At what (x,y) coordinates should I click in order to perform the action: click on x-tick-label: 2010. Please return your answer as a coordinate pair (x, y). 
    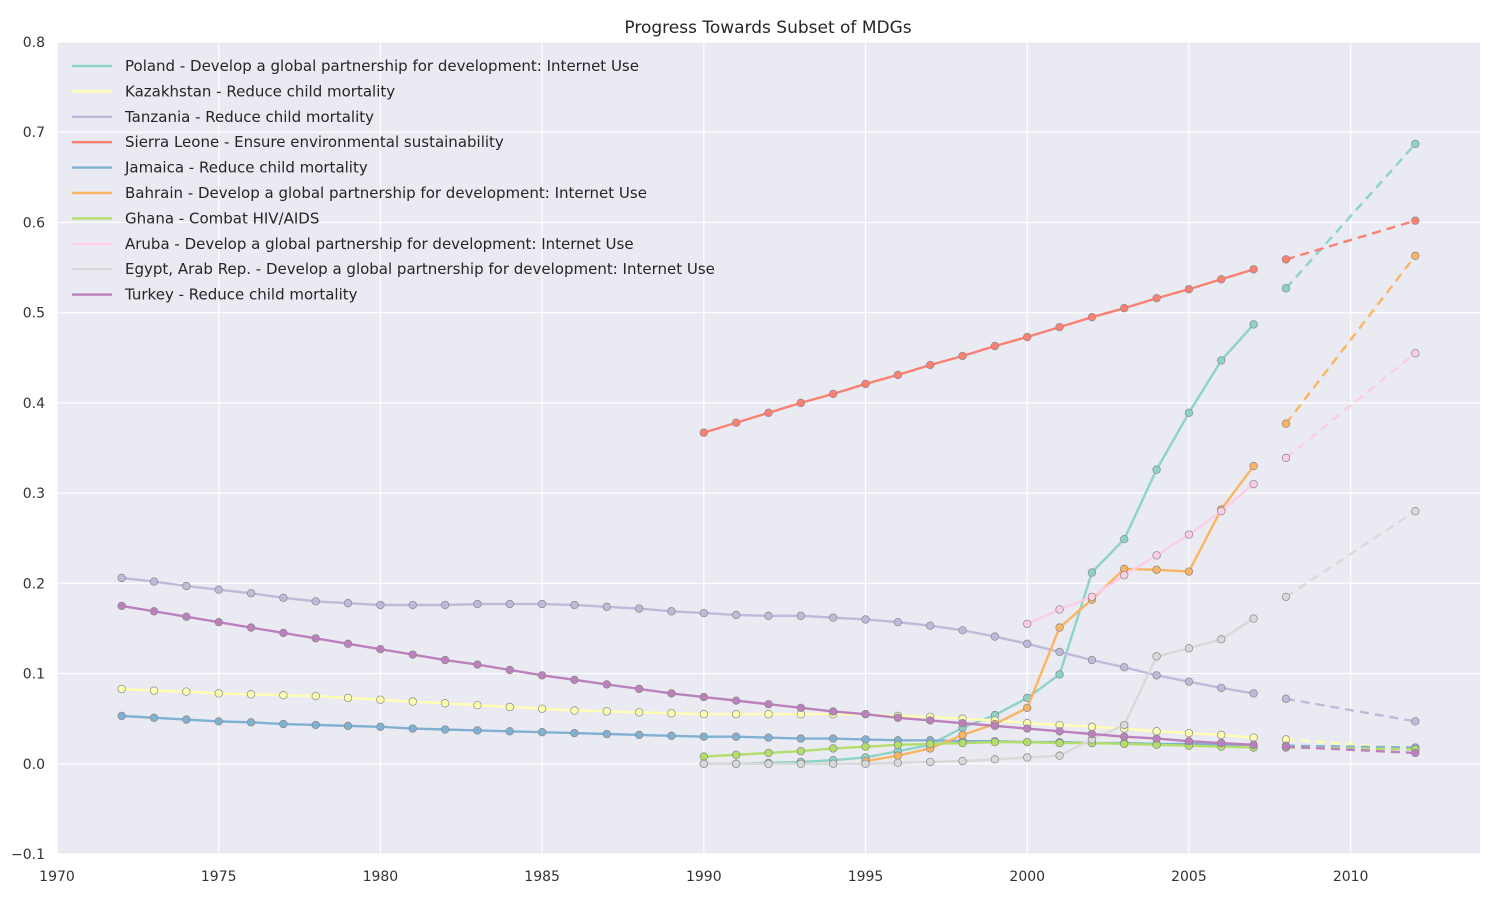
    Looking at the image, I should click on (1351, 877).